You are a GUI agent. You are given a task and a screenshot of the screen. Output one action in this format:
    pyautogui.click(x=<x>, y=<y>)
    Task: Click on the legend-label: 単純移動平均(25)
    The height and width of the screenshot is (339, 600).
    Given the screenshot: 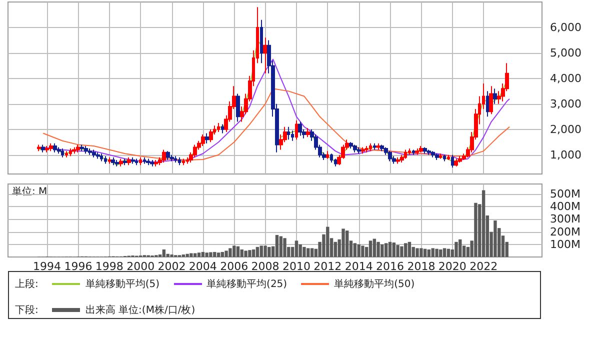 What is the action you would take?
    pyautogui.click(x=247, y=284)
    